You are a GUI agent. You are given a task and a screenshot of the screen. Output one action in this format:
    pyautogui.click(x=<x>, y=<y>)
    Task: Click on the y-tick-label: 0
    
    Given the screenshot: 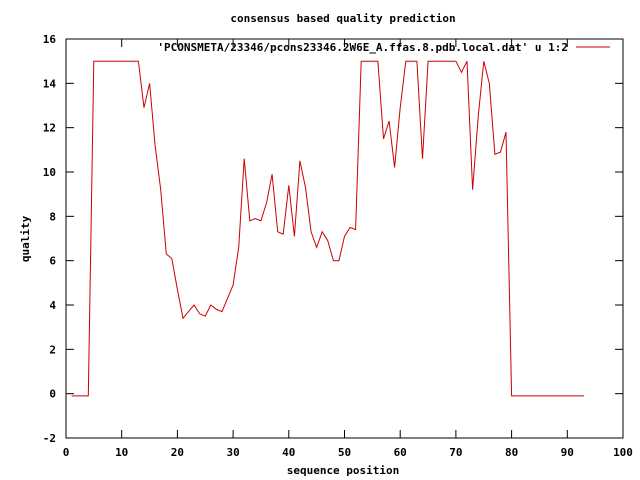 What is the action you would take?
    pyautogui.click(x=52, y=394)
    